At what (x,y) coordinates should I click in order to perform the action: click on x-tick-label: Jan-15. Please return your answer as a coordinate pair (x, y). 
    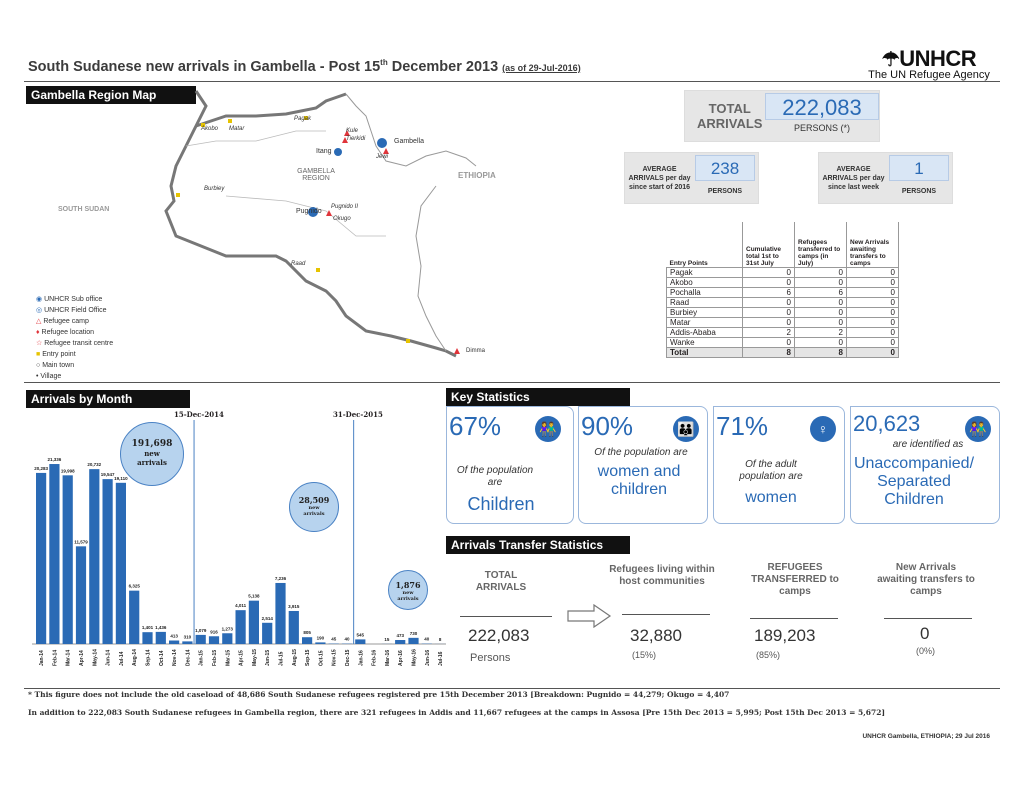
    Looking at the image, I should click on (202, 658).